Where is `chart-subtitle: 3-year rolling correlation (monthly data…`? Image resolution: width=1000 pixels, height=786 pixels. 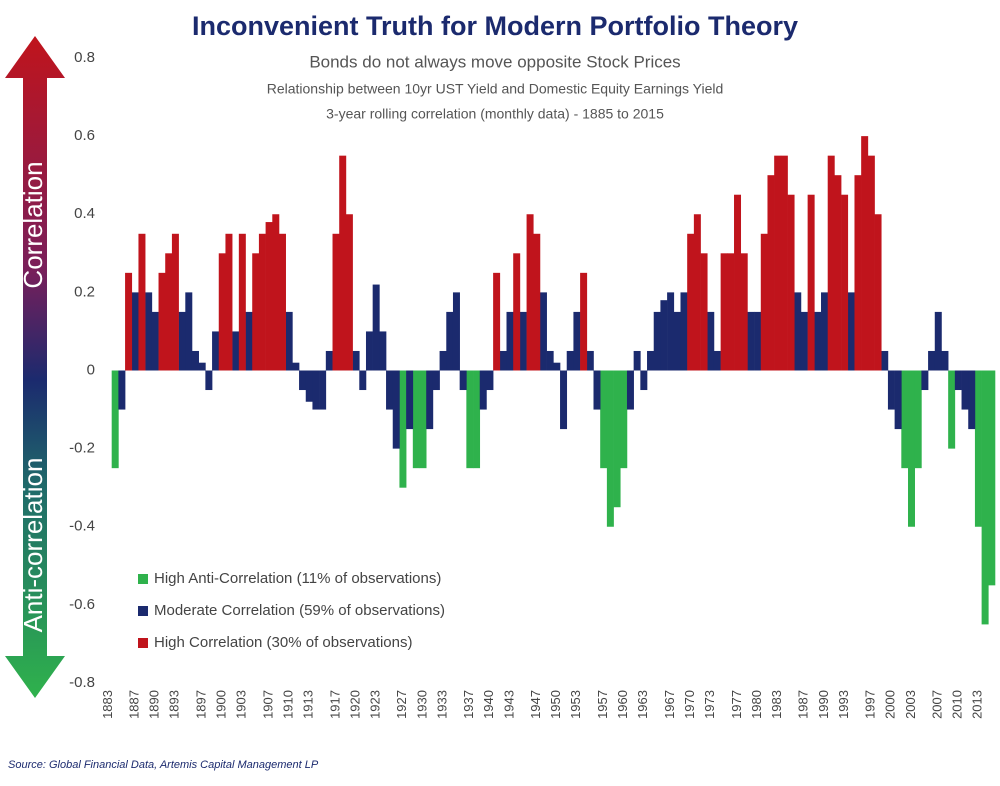 chart-subtitle: 3-year rolling correlation (monthly data… is located at coordinates (495, 114).